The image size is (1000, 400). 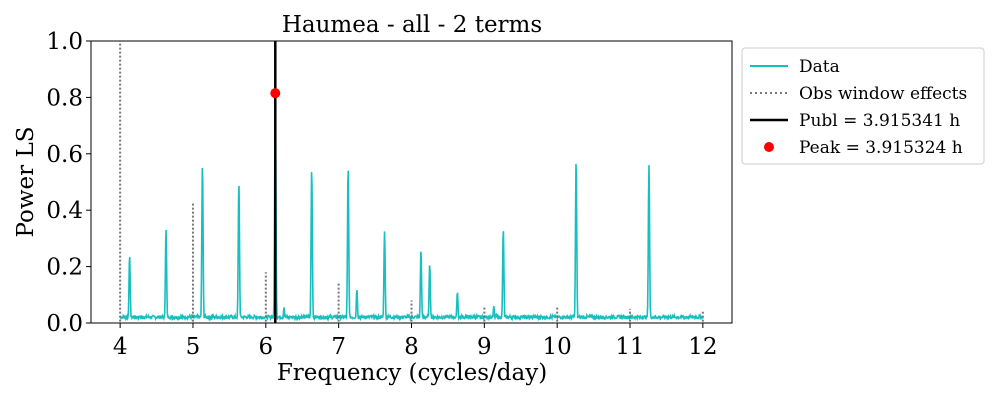 I want to click on x-tick-label: 11, so click(x=629, y=347).